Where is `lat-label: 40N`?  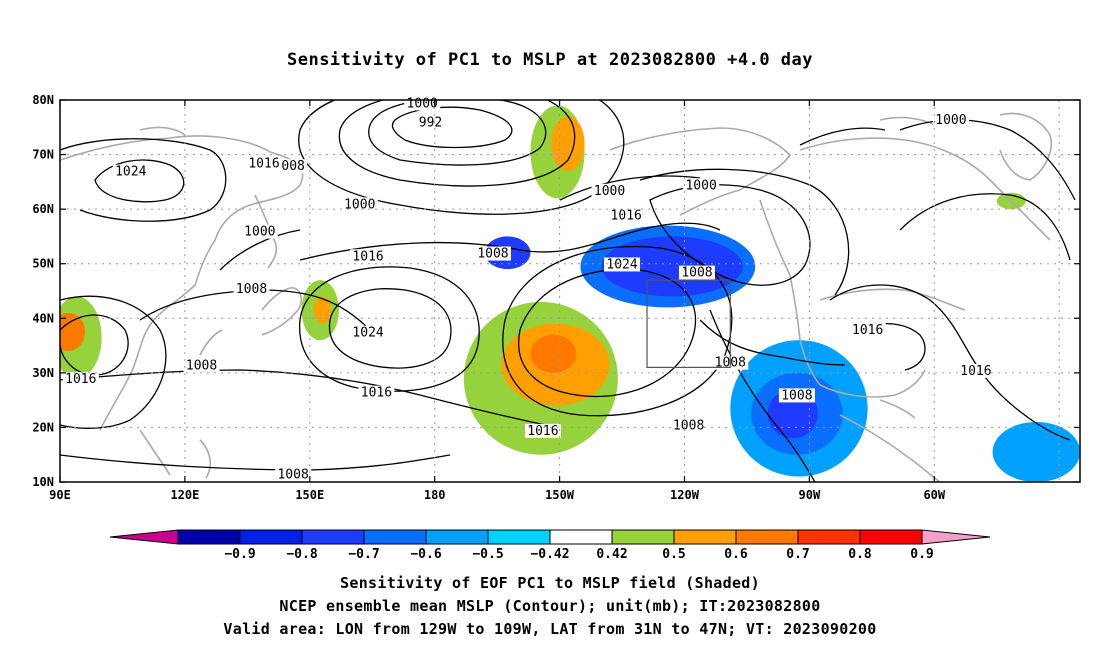
lat-label: 40N is located at coordinates (43, 318).